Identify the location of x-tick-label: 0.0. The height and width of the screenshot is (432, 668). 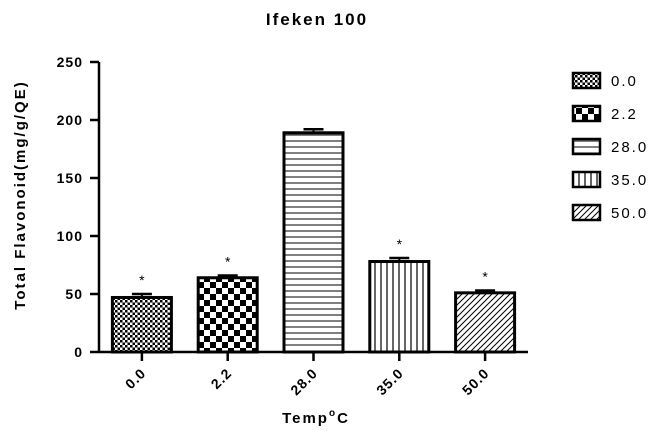
(135, 378).